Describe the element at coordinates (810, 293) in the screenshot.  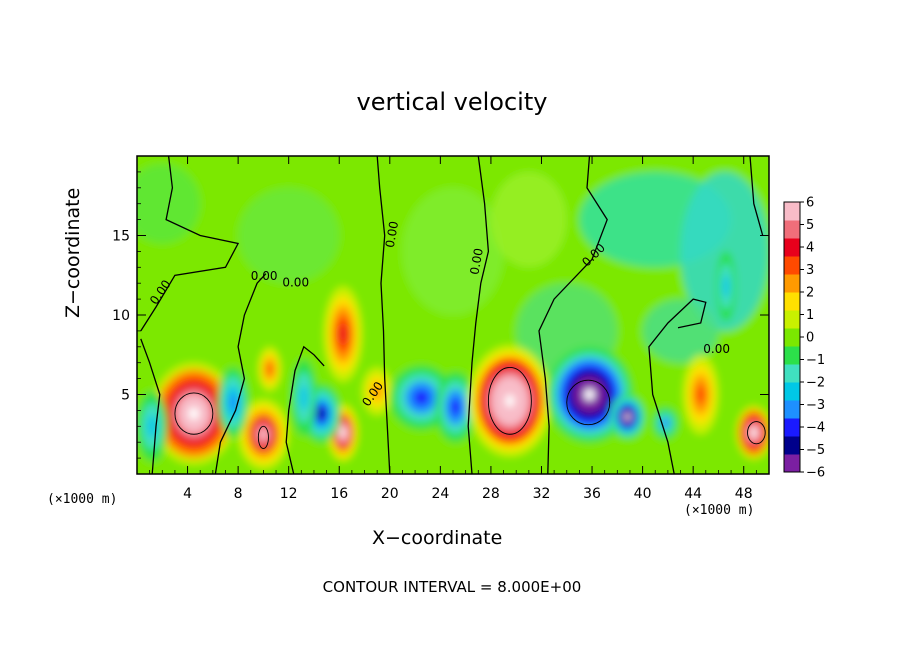
I see `colorbar-tick-label: 2` at that location.